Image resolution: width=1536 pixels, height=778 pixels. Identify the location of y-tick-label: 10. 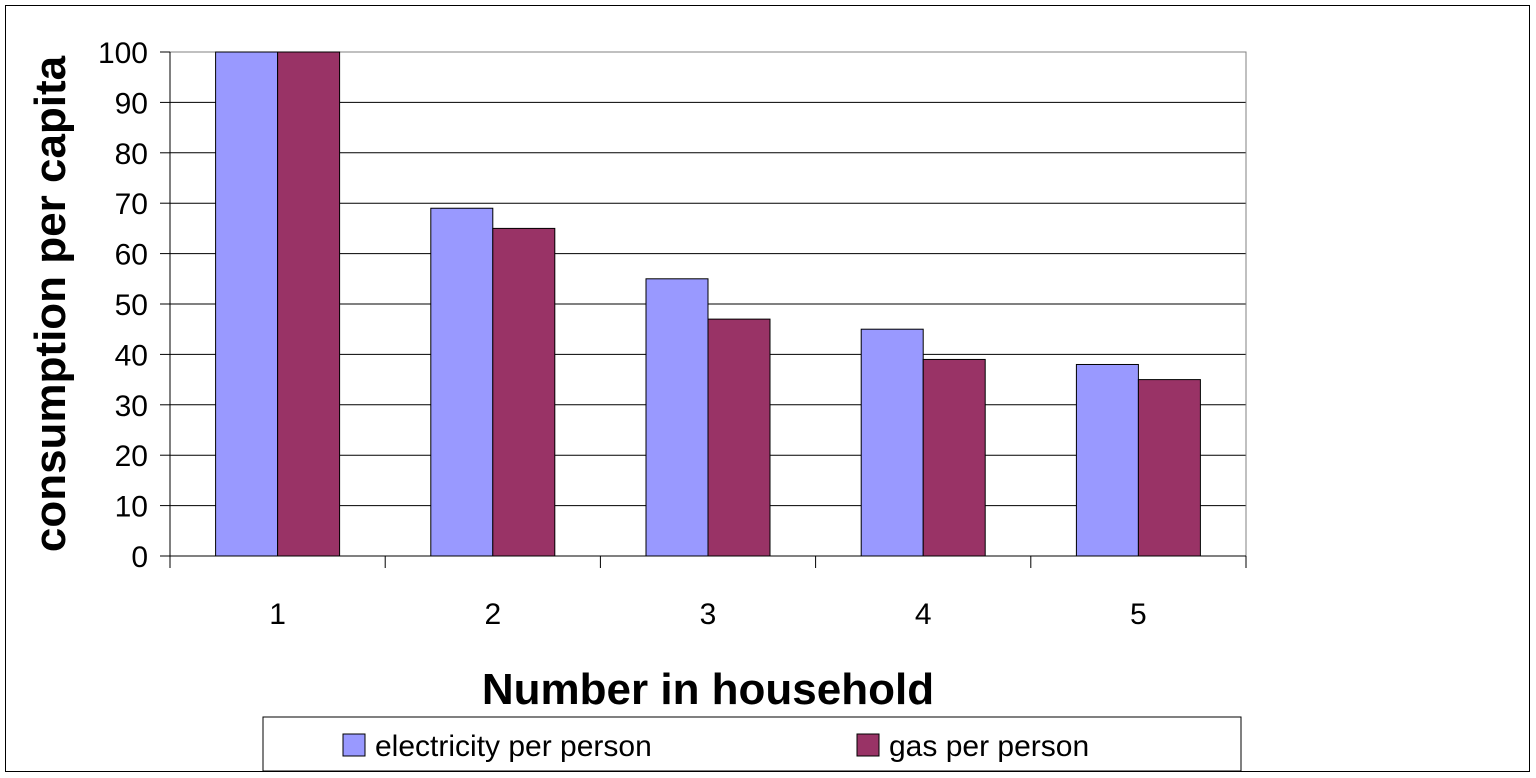
(131, 507).